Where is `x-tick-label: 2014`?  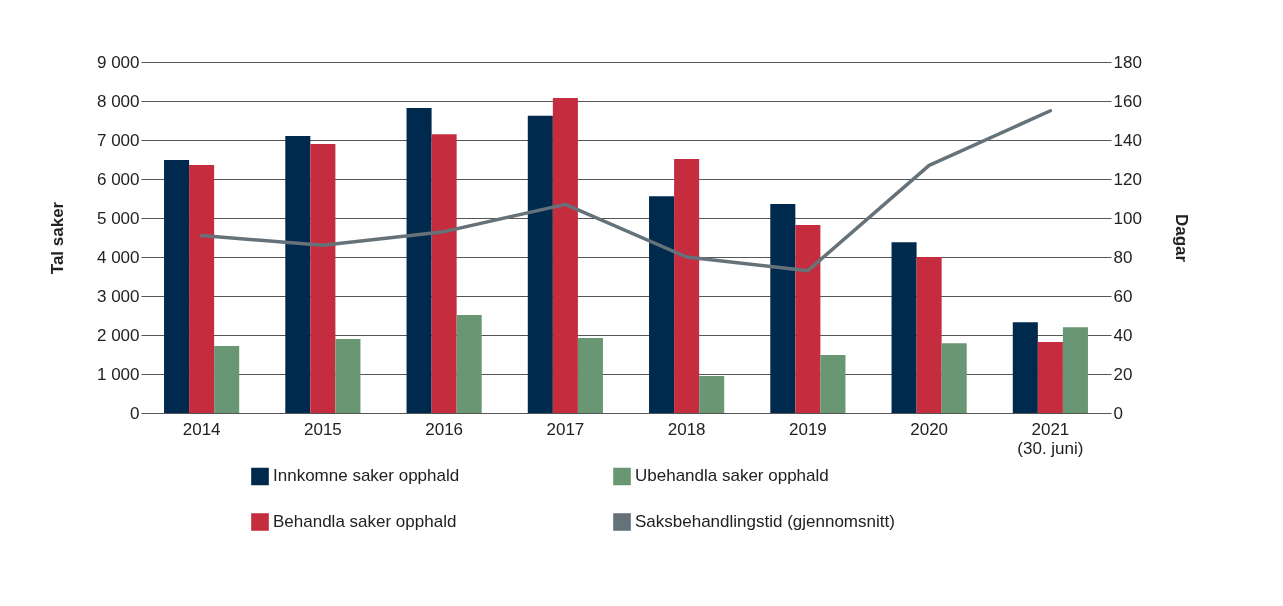 x-tick-label: 2014 is located at coordinates (201, 429).